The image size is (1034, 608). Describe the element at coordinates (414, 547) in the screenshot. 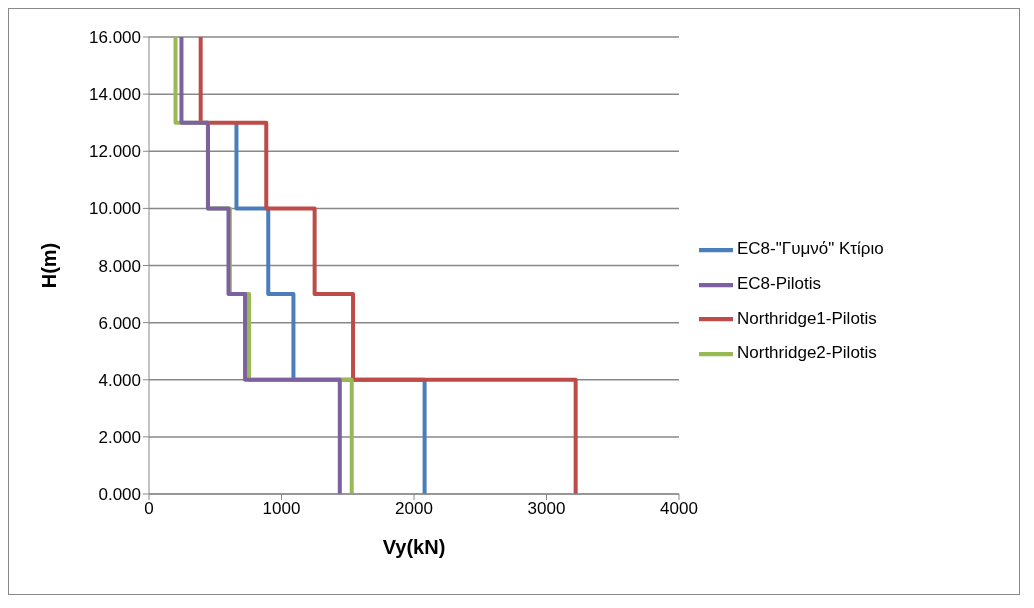

I see `x-axis-title: Vy(kN)` at that location.